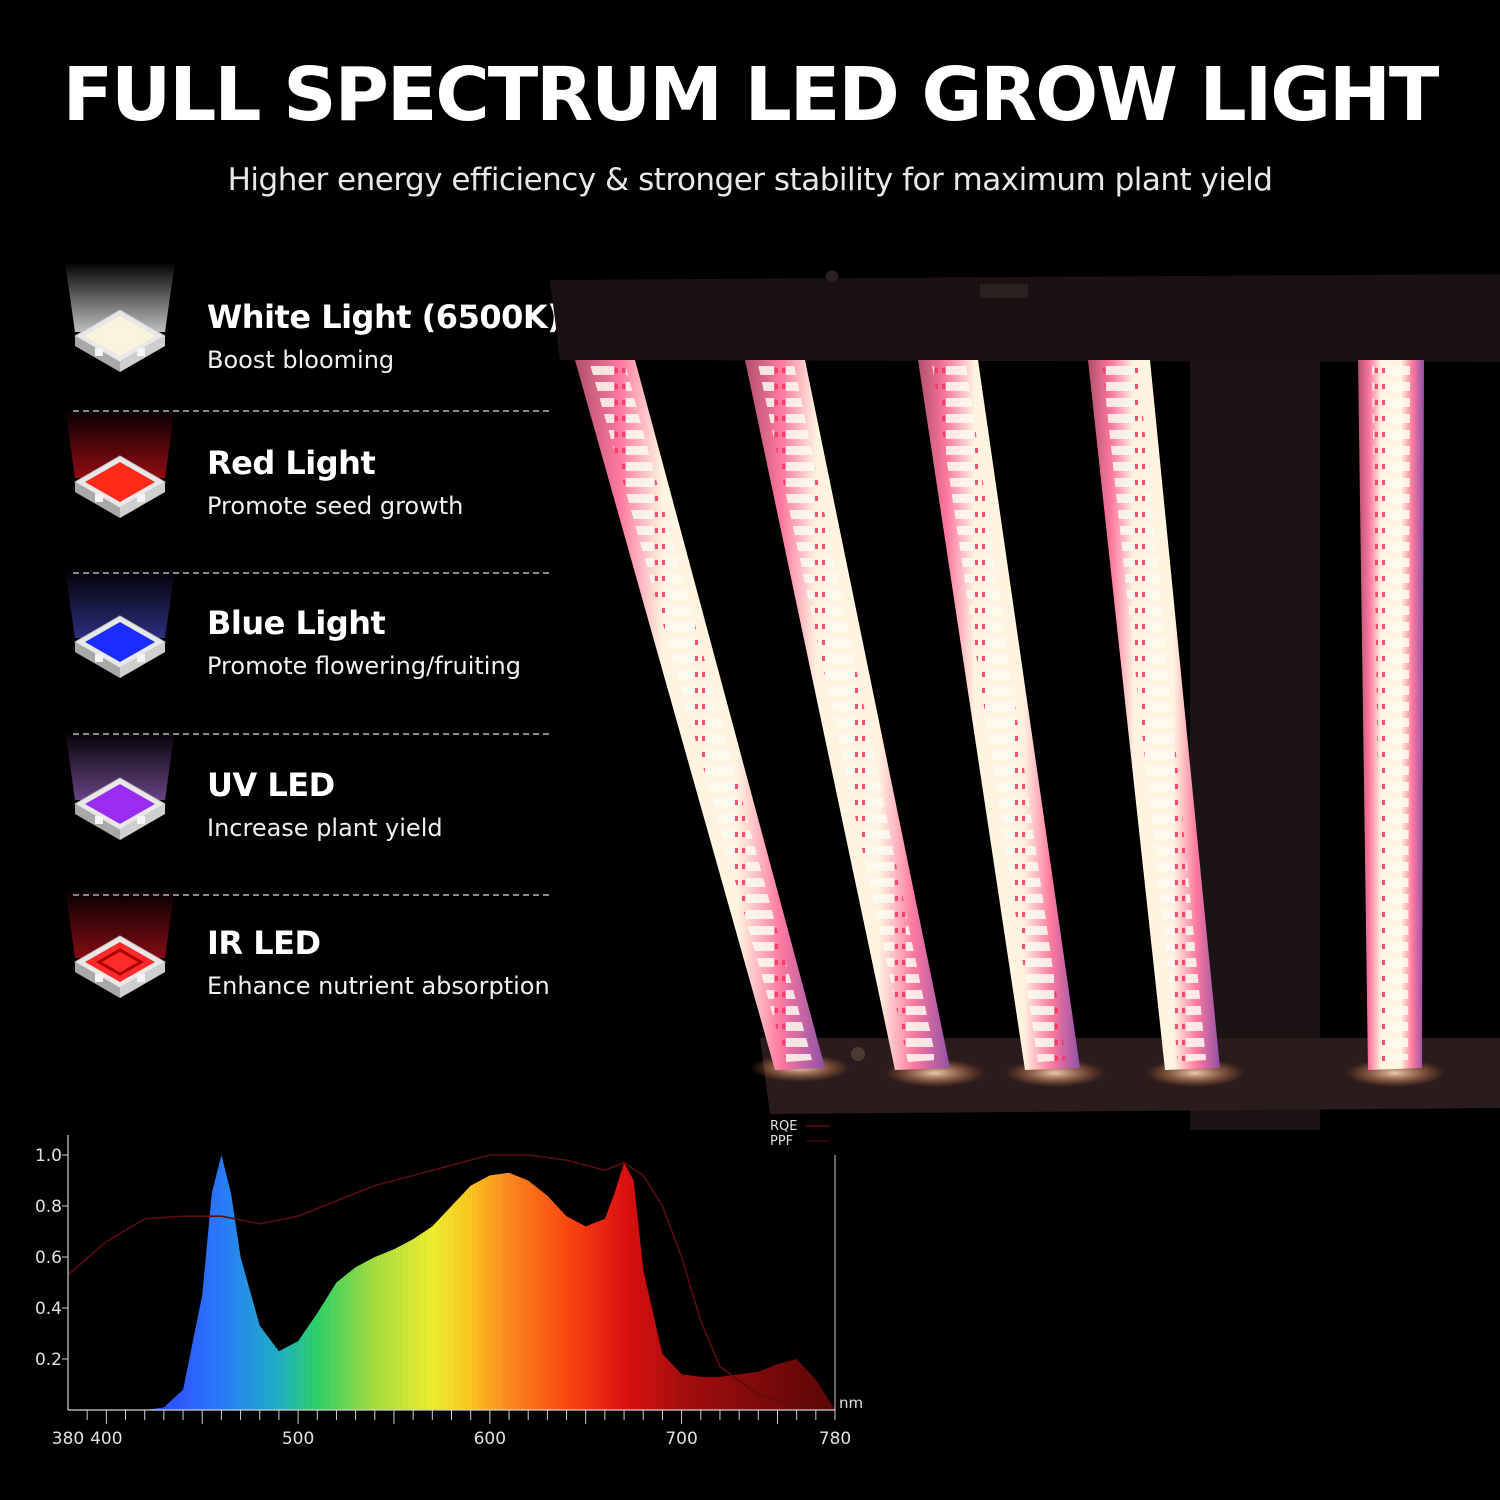  I want to click on white-led-chip-icon, so click(120, 317).